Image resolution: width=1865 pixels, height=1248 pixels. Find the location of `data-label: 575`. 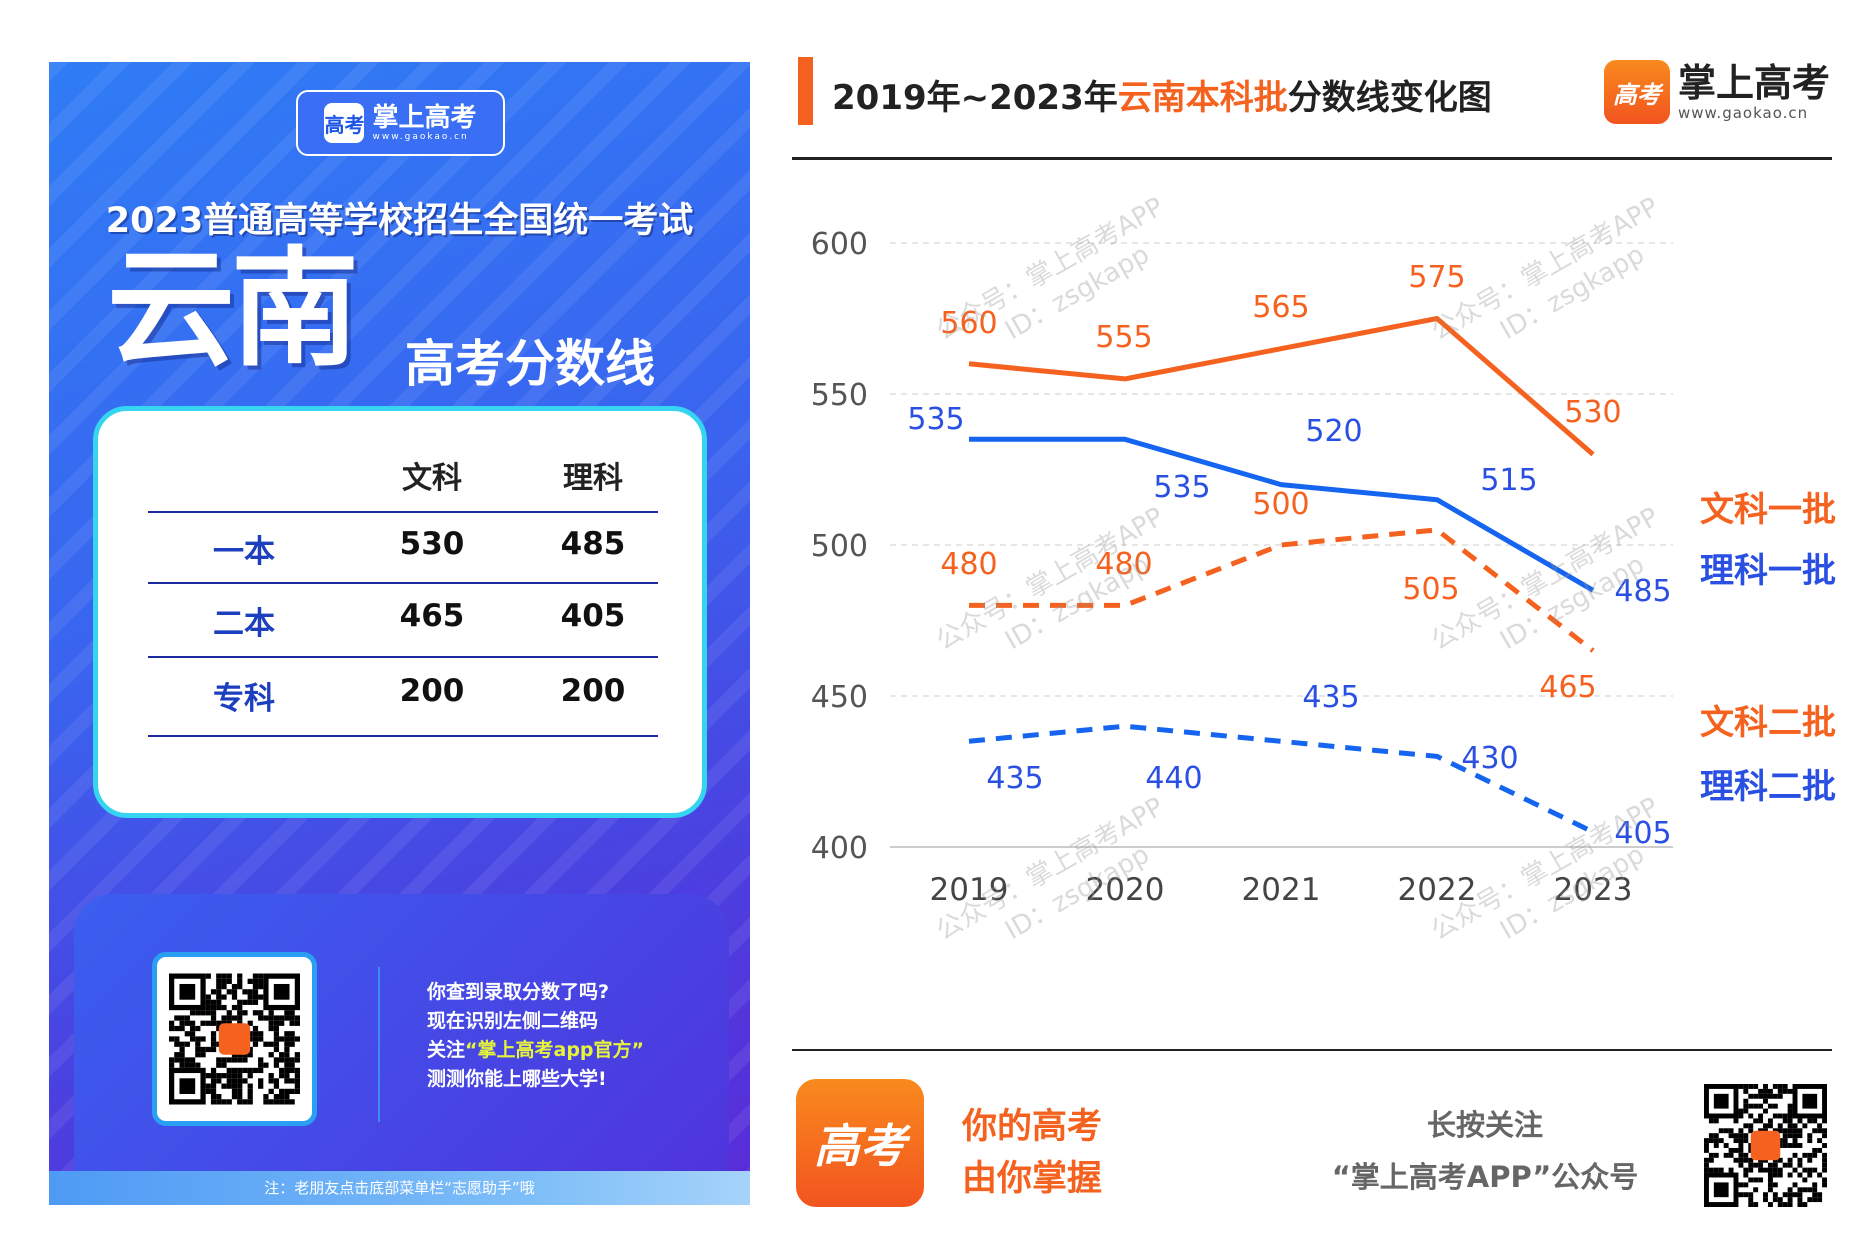

data-label: 575 is located at coordinates (1436, 277).